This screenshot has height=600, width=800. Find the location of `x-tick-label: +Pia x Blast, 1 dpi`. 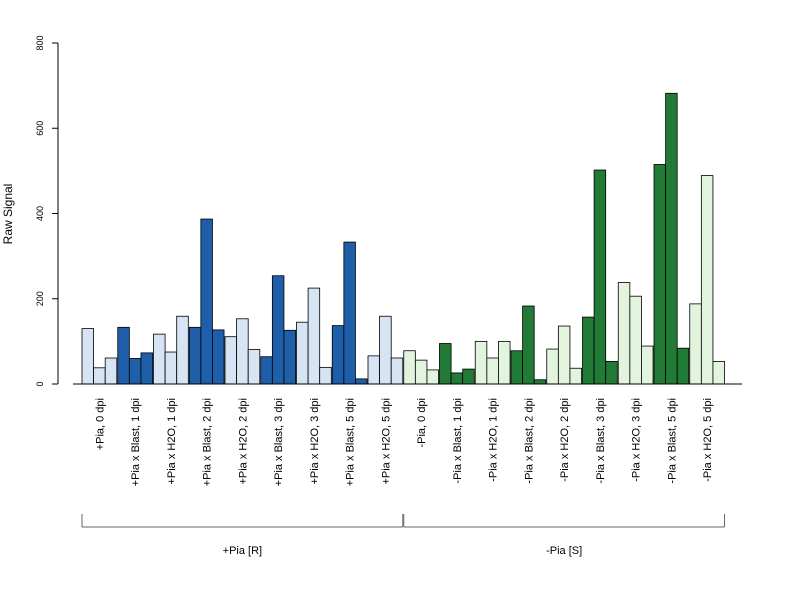

x-tick-label: +Pia x Blast, 1 dpi is located at coordinates (136, 442).